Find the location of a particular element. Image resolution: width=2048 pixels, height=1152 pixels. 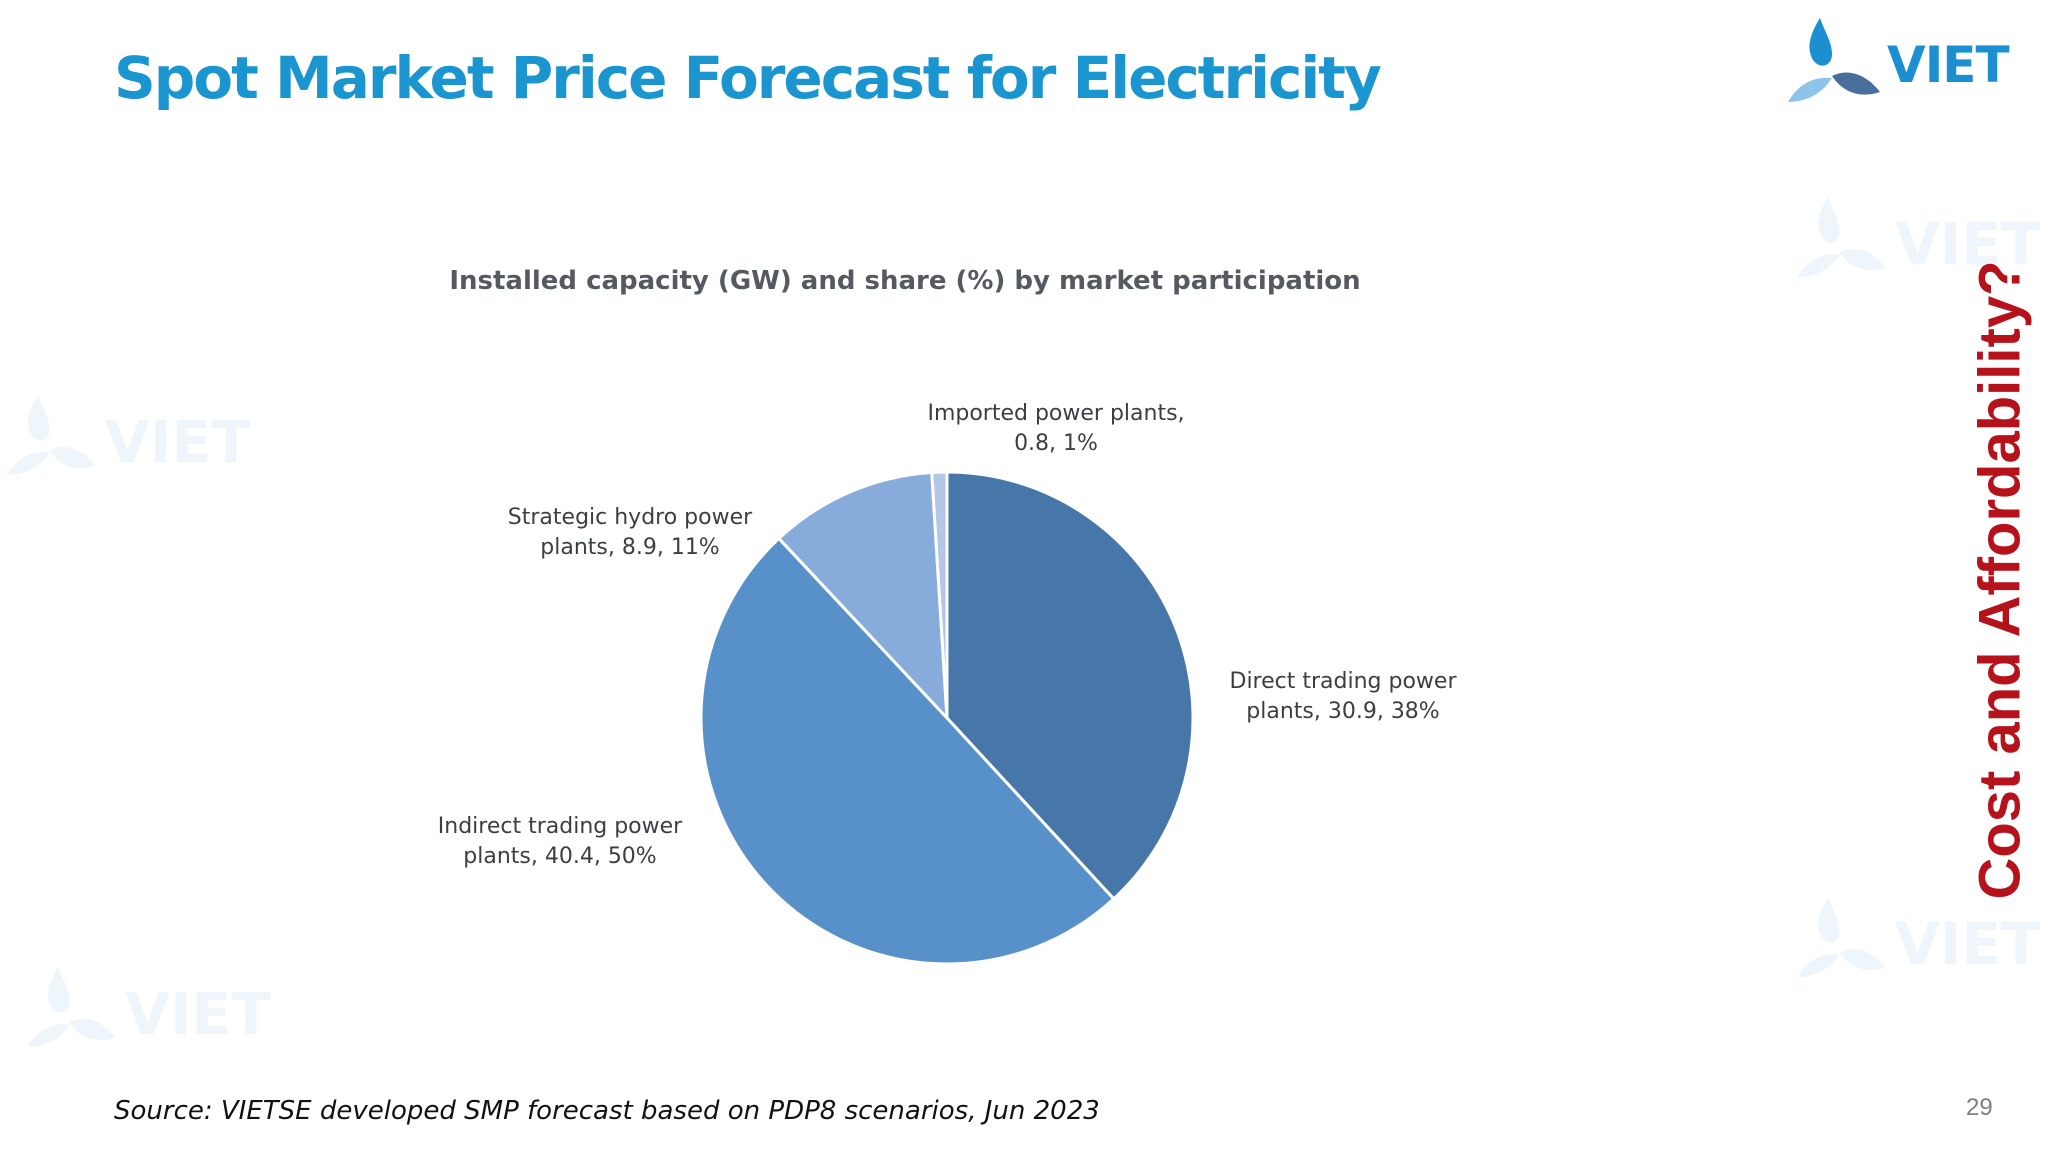

pie-slice-indirect-trading-power-plants is located at coordinates (907, 751).